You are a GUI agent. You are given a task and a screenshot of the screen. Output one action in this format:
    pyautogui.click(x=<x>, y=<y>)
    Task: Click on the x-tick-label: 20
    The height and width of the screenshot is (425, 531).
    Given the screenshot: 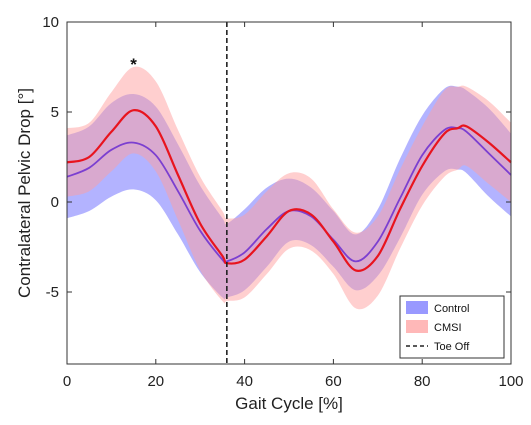 What is the action you would take?
    pyautogui.click(x=155, y=381)
    